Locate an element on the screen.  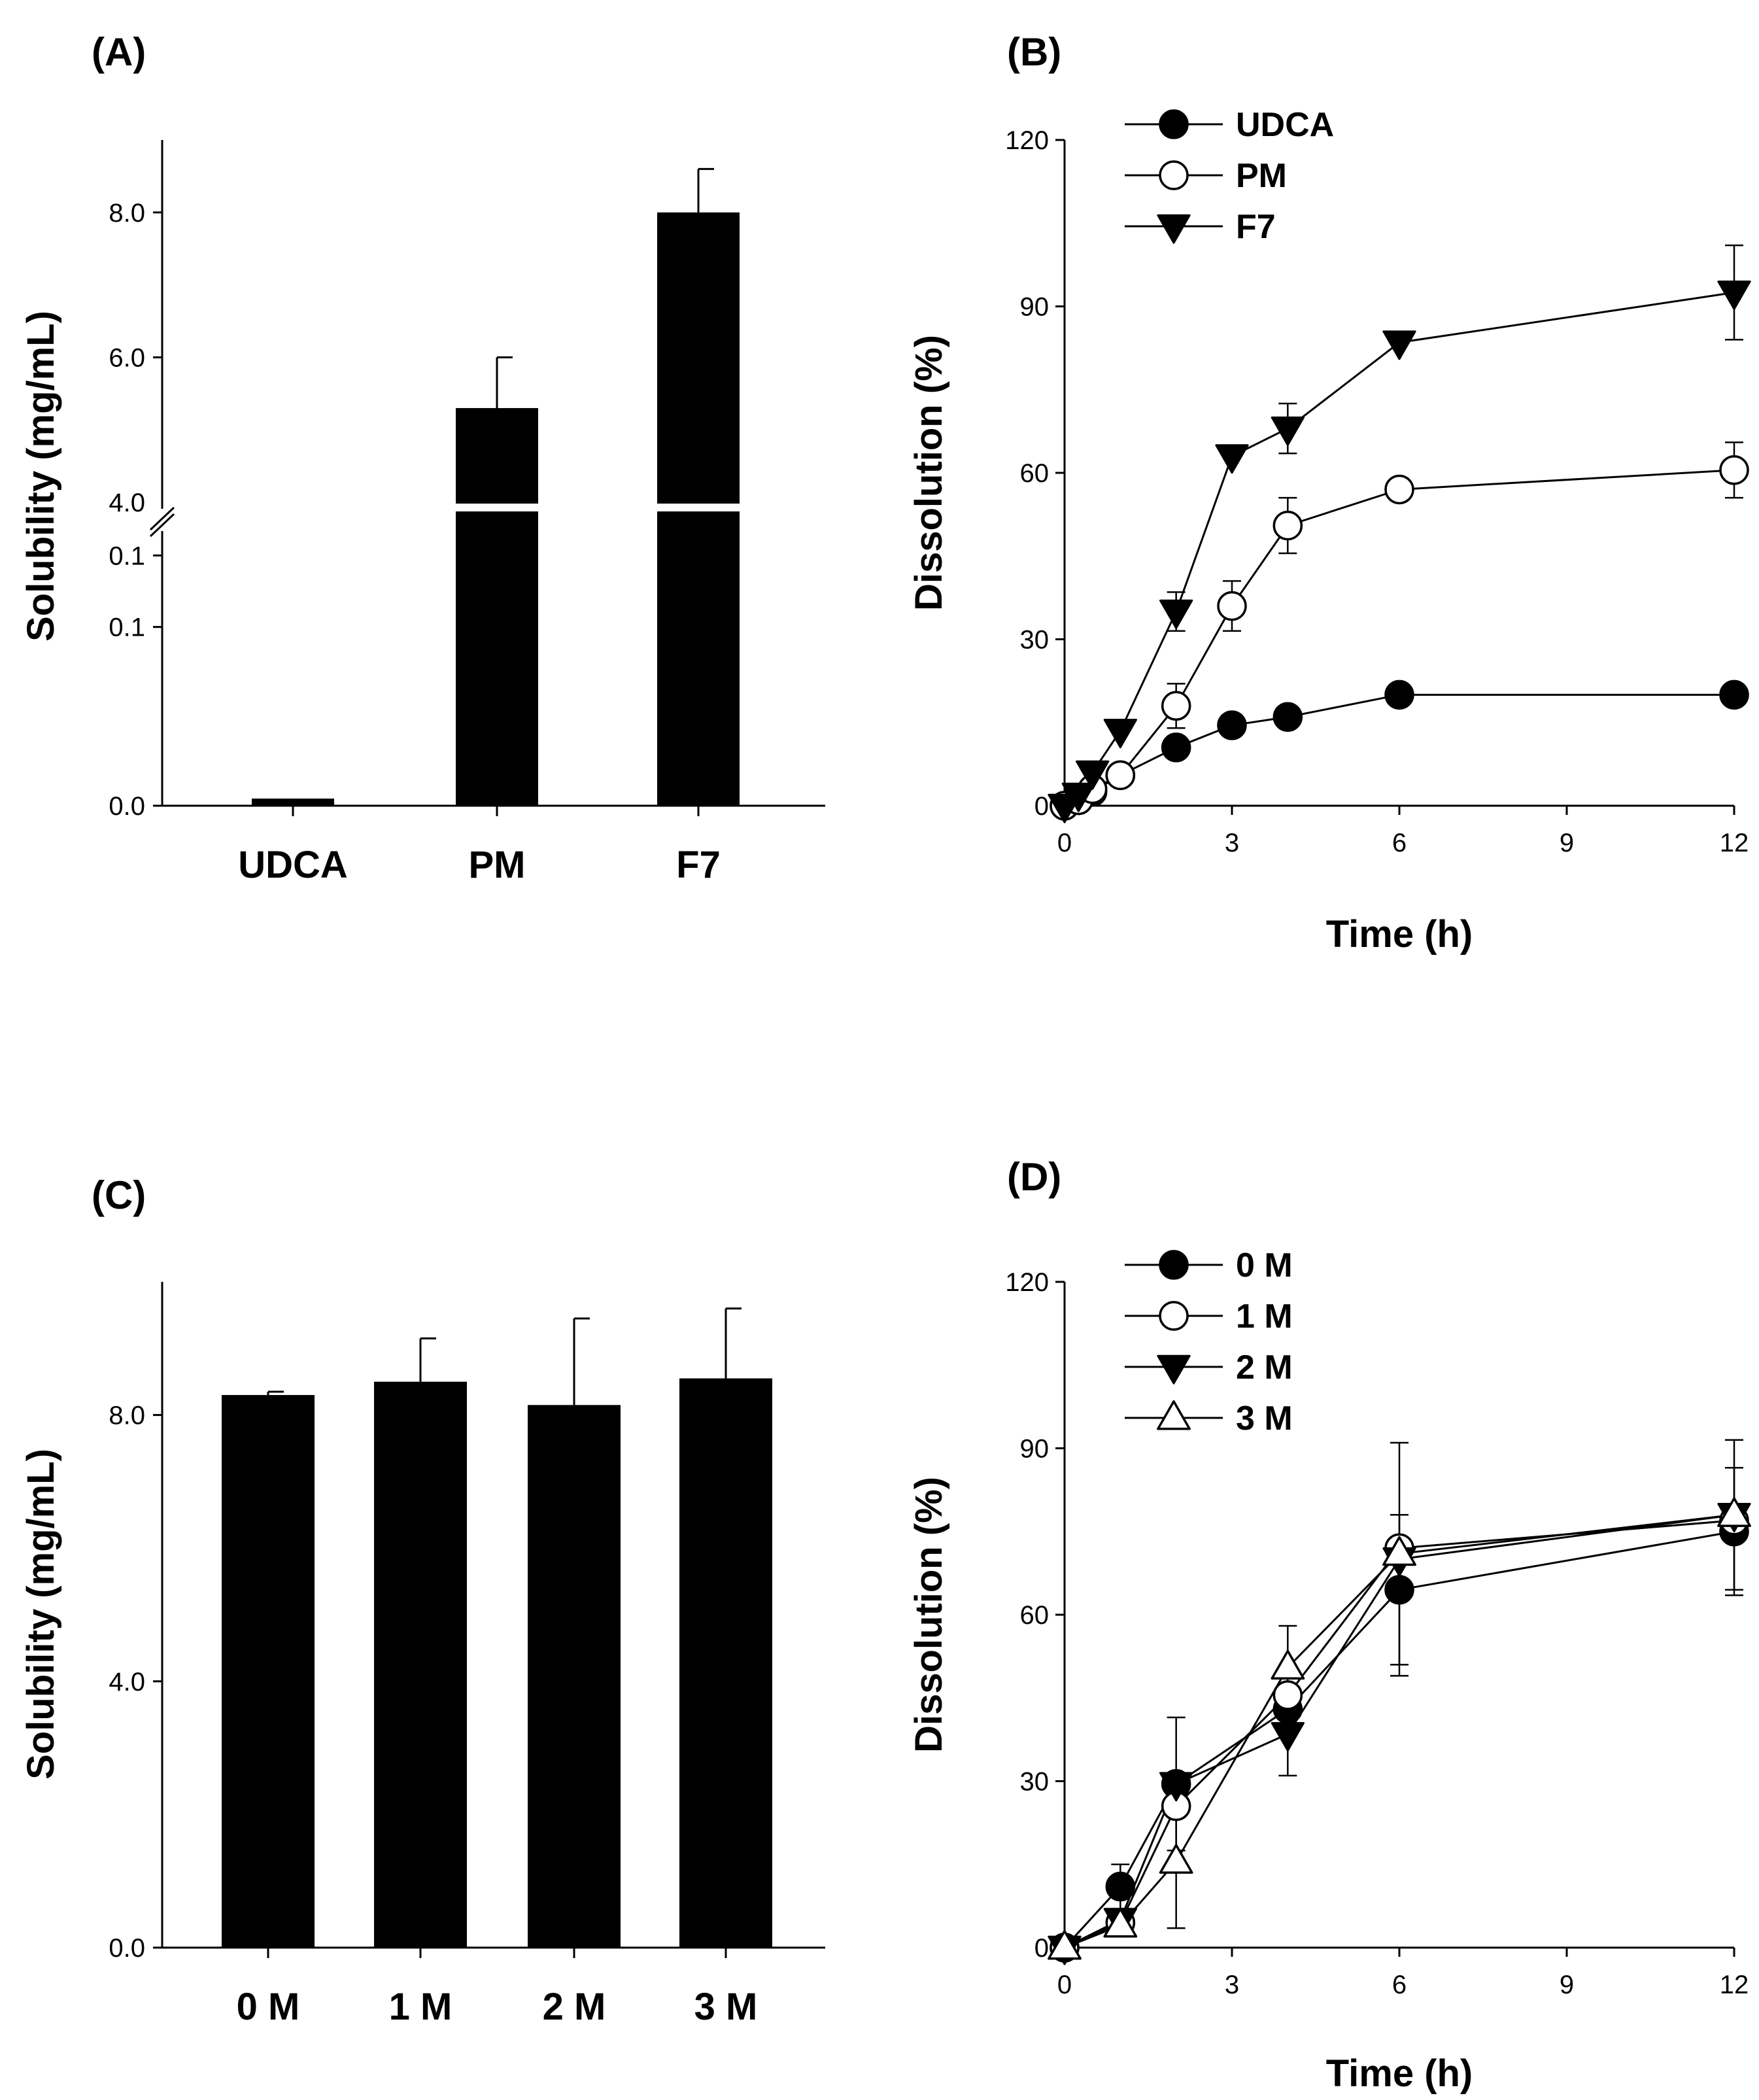
panel-d-y-tick-label: 60 is located at coordinates (1035, 1615).